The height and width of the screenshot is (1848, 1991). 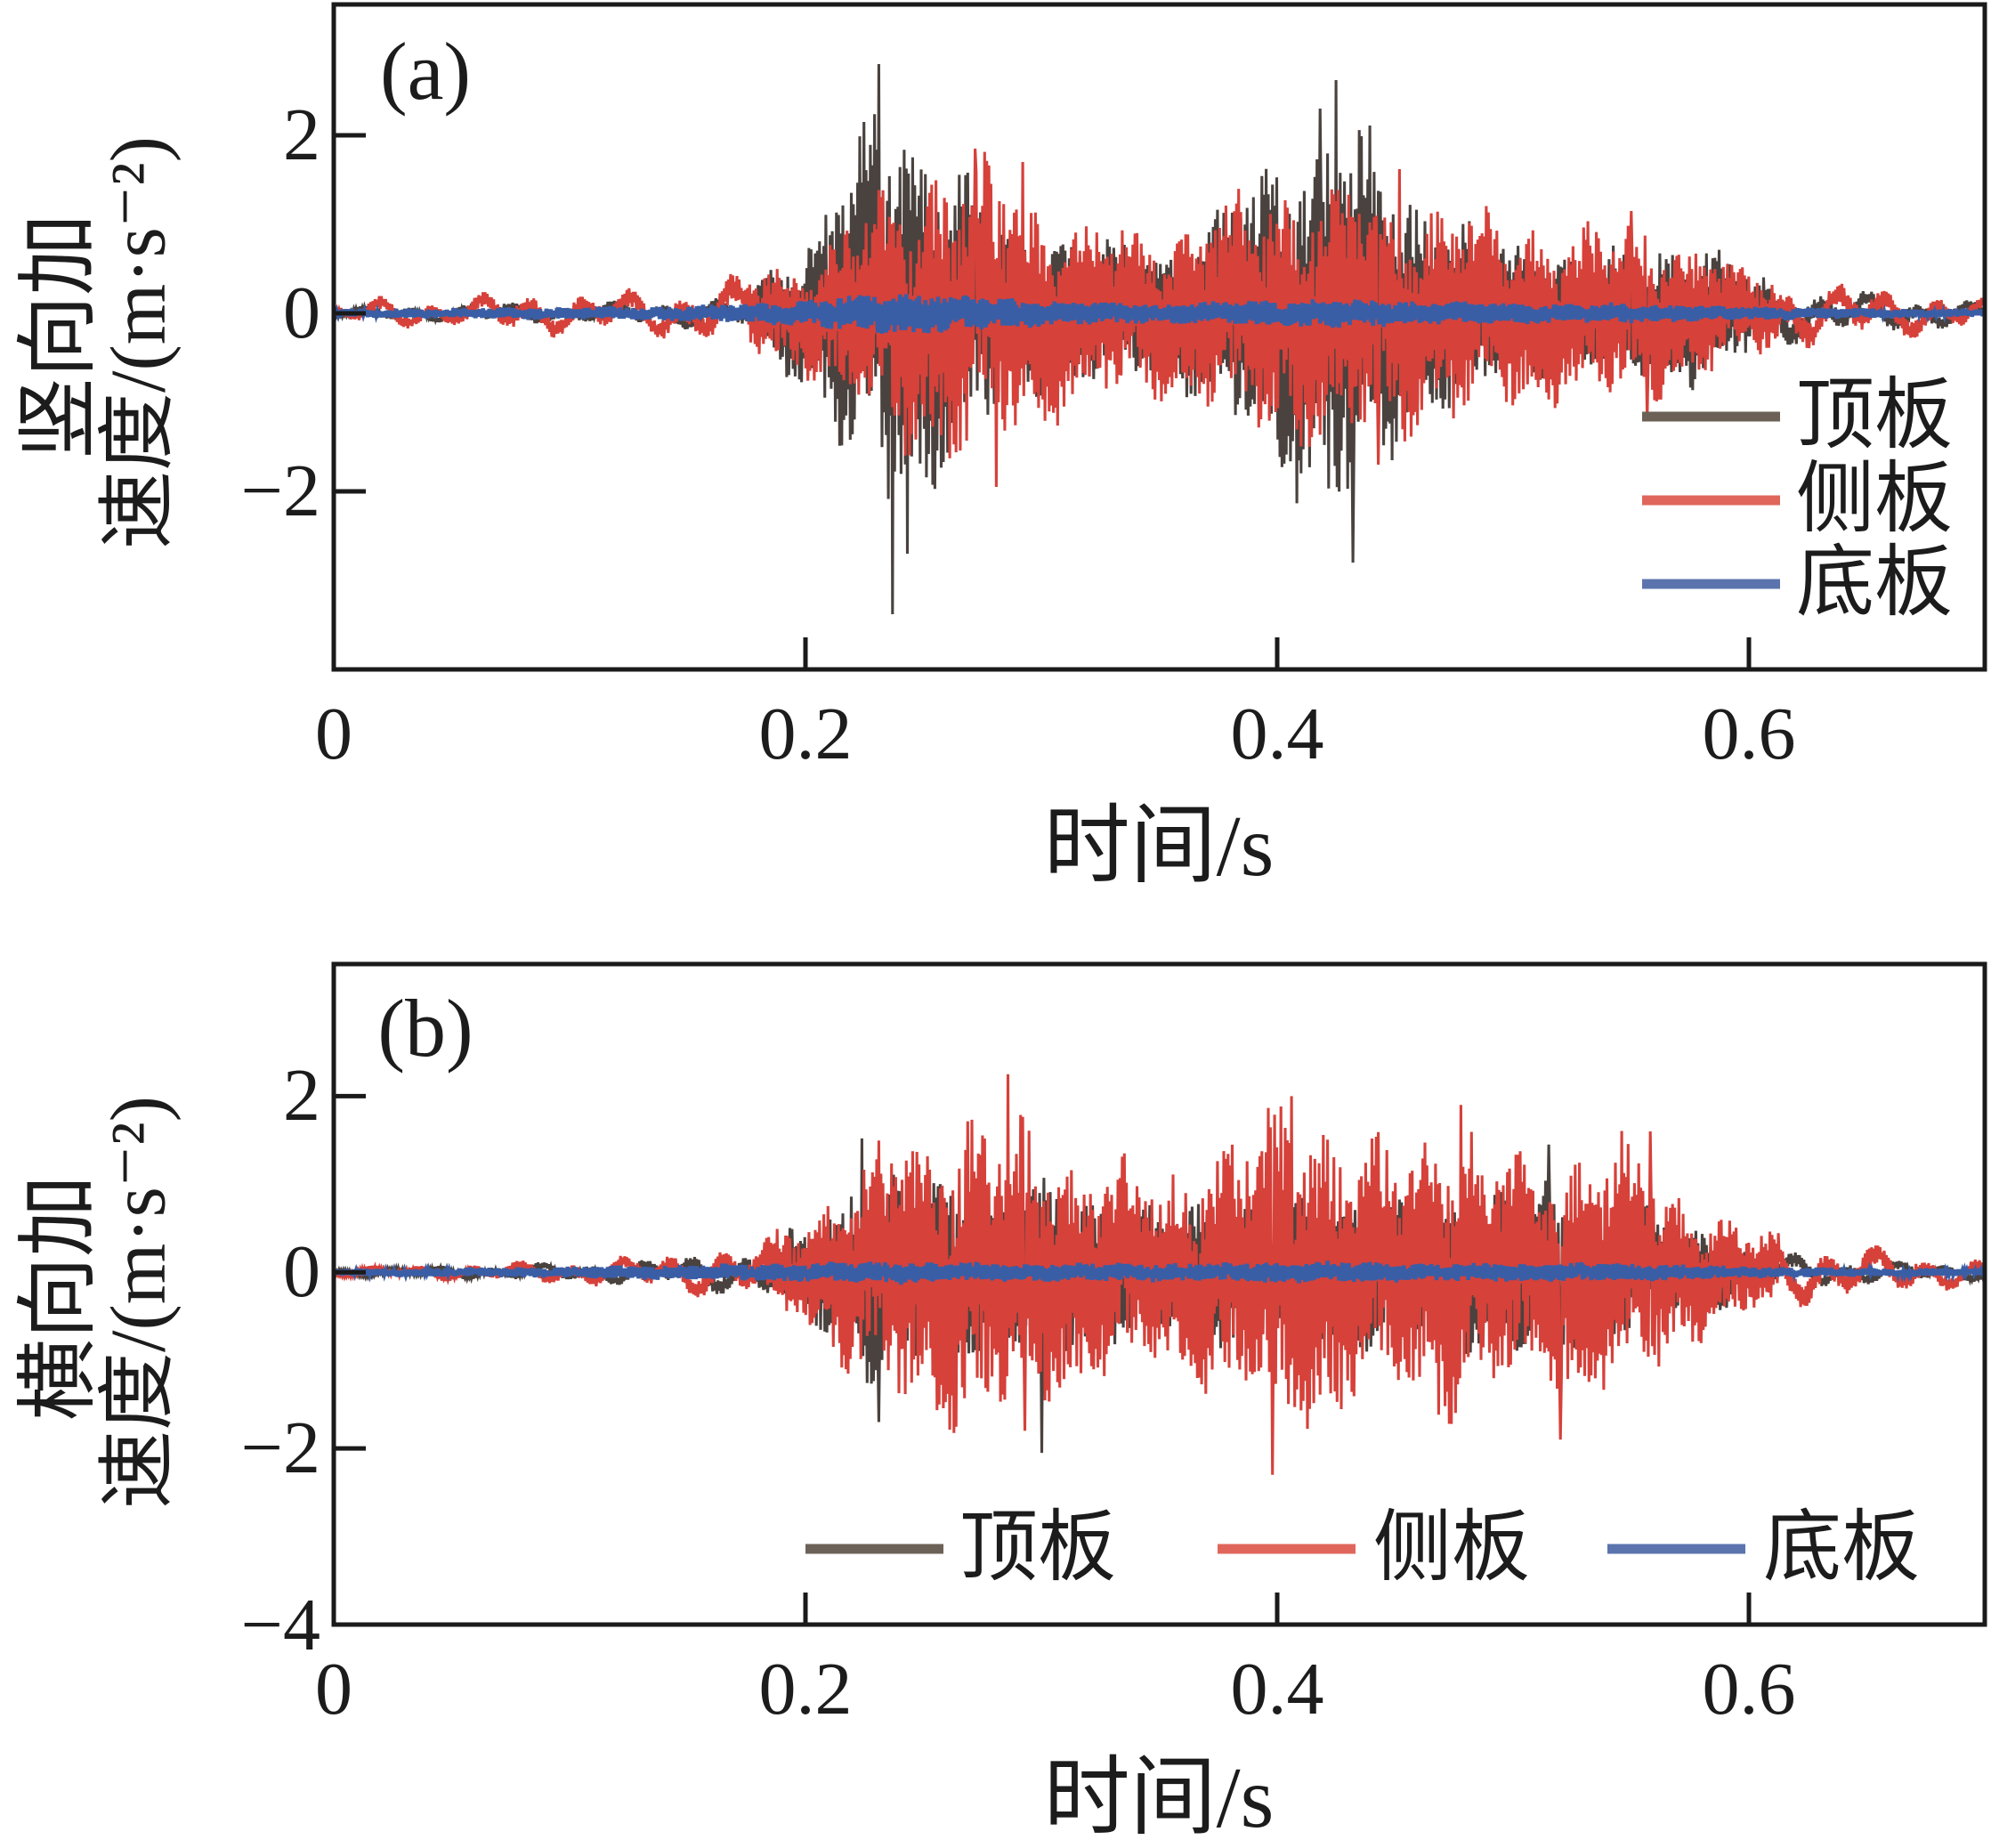 I want to click on panel-b-xtick-02: 0.2, so click(x=806, y=1689).